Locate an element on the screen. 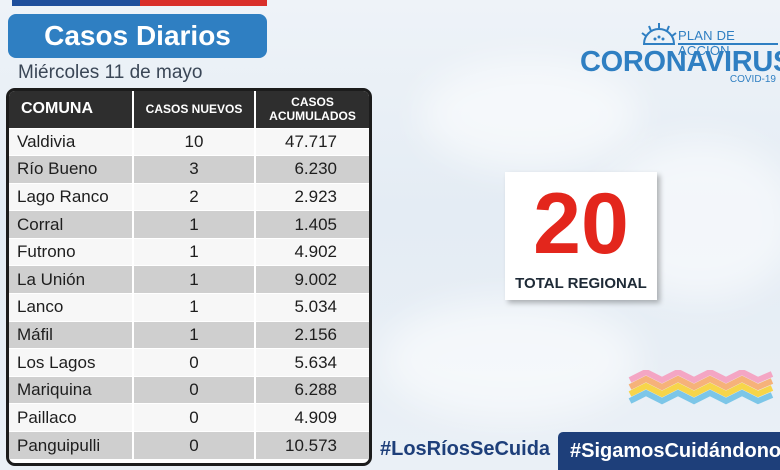 Image resolution: width=780 pixels, height=470 pixels. hashtag-los-rios: #LosRíosSeCuida is located at coordinates (465, 449).